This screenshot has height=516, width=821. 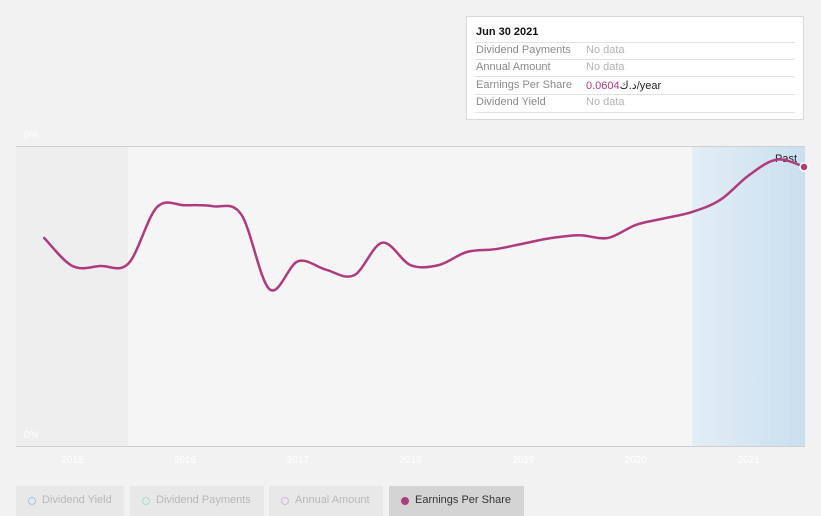 I want to click on x-tick-label: 2021, so click(x=749, y=460).